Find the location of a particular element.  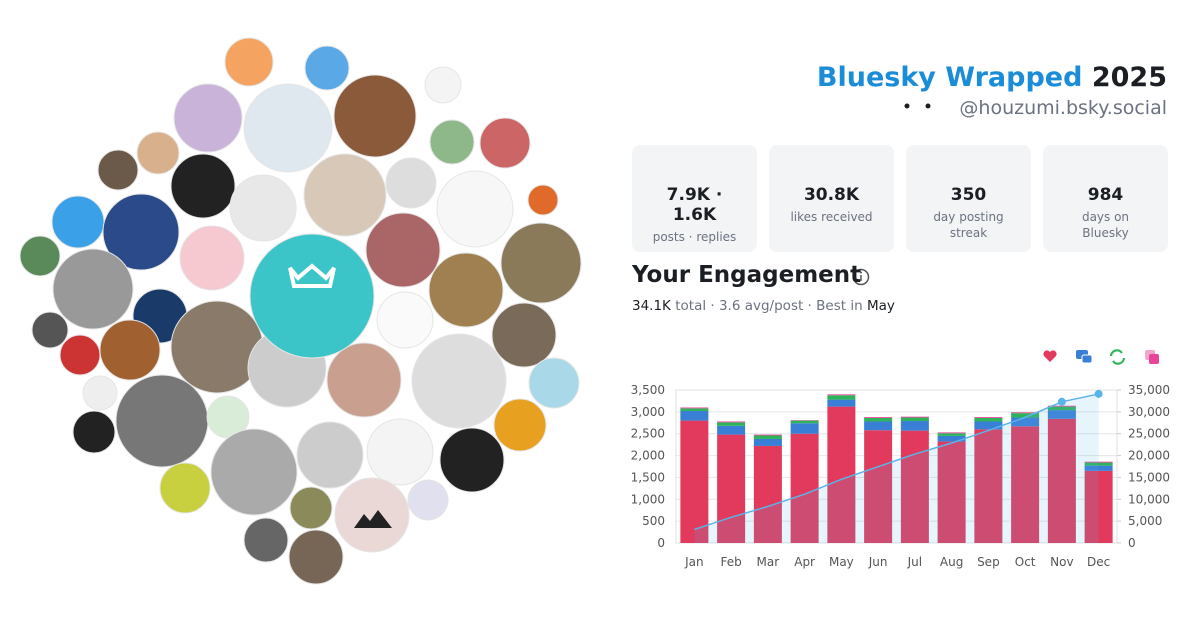

y-tick-label: 3,500 is located at coordinates (648, 390).